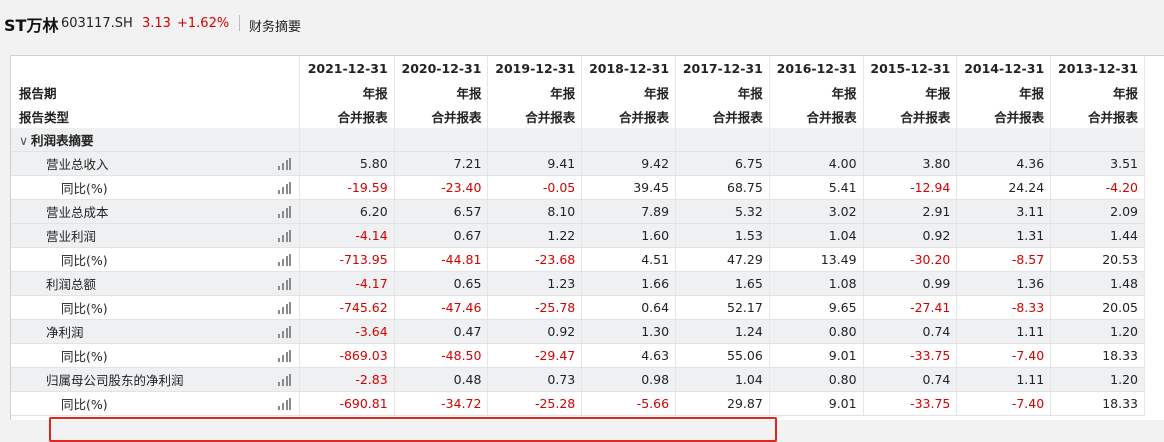  Describe the element at coordinates (1097, 307) in the screenshot. I see `value-cell: 20.05` at that location.